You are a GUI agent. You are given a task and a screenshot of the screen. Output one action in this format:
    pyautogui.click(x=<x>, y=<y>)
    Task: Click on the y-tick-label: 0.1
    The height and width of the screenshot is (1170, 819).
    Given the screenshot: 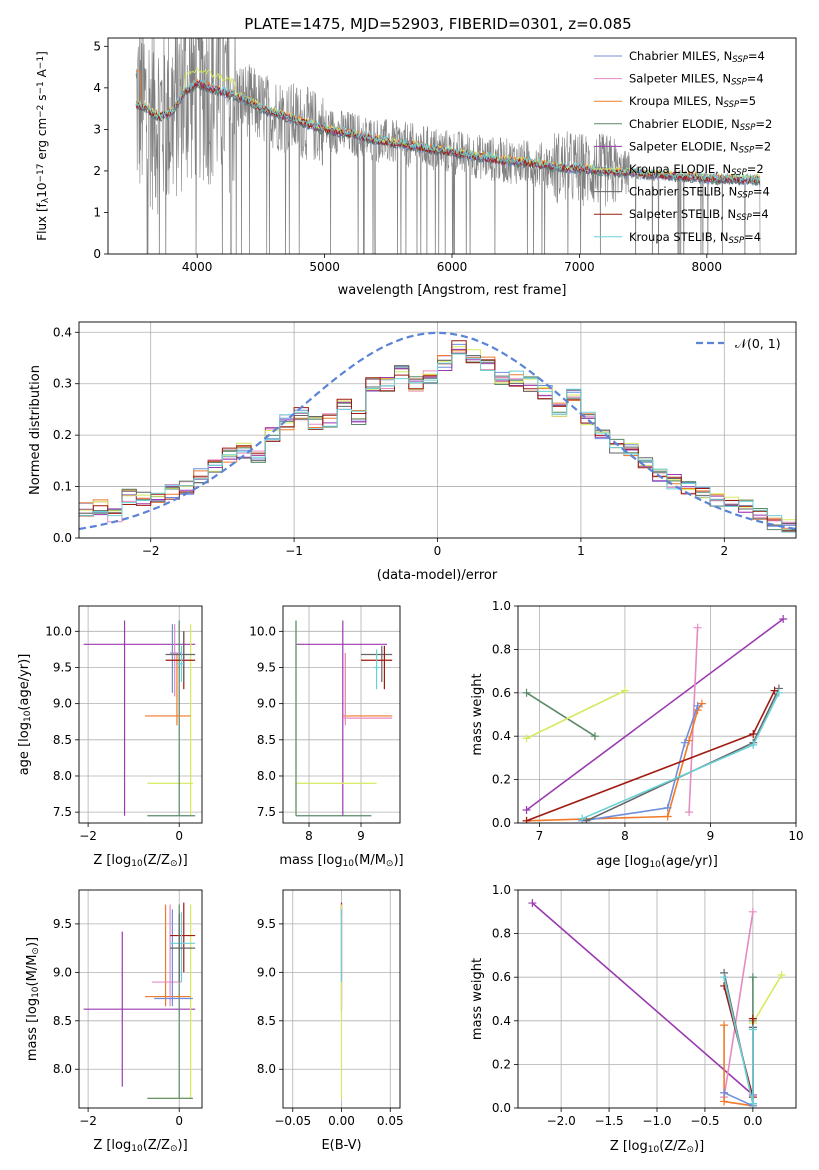 What is the action you would take?
    pyautogui.click(x=62, y=487)
    